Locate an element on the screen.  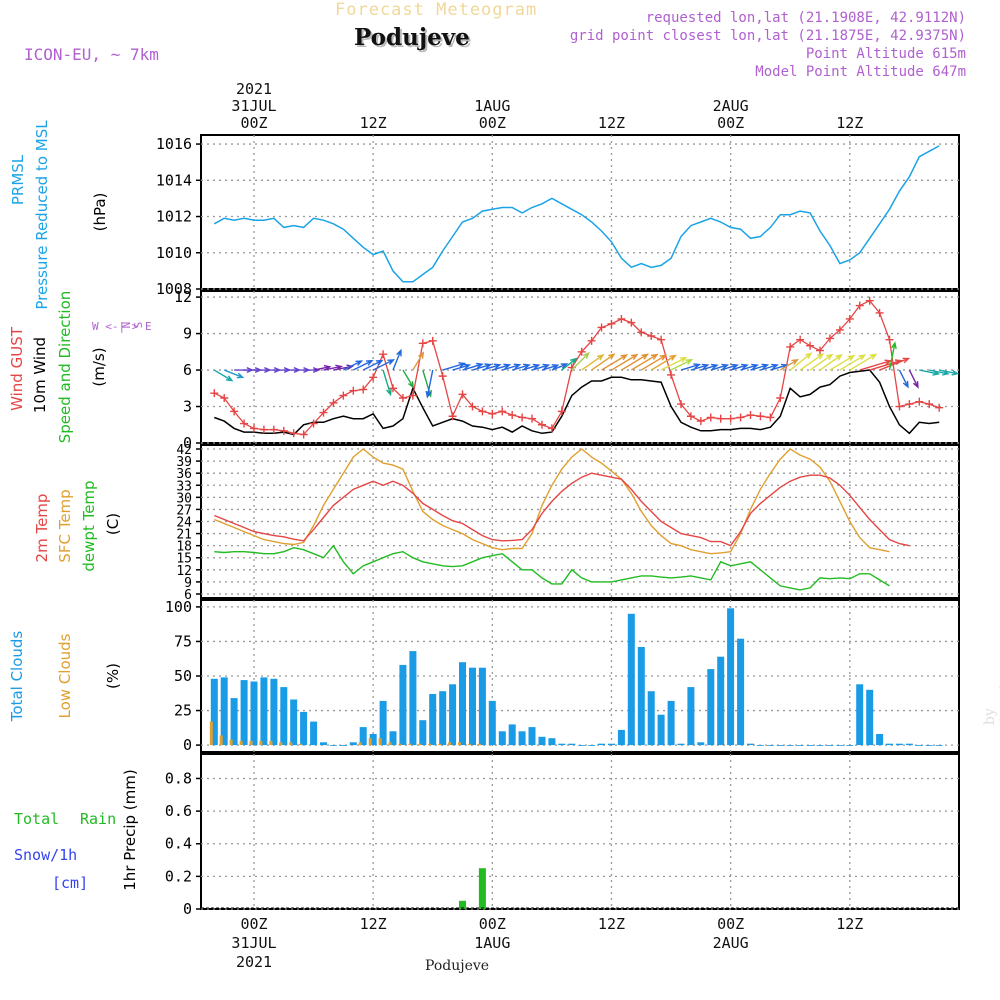
time-tick-label-bottom: 12Z is located at coordinates (373, 924).